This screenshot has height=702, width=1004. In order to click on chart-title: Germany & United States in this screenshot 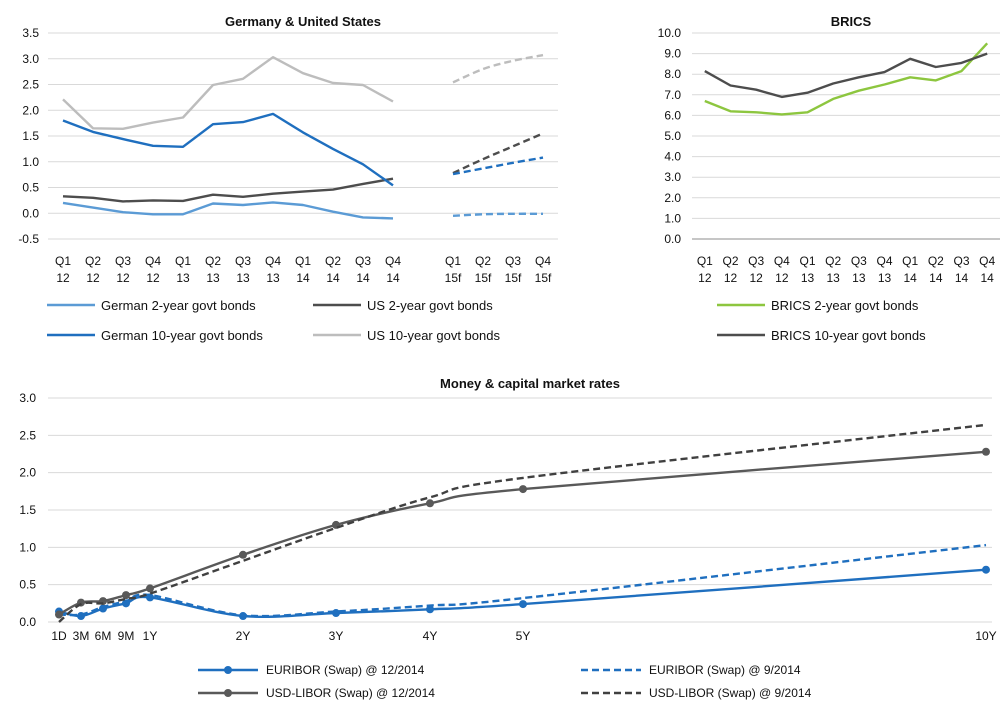, I will do `click(303, 21)`.